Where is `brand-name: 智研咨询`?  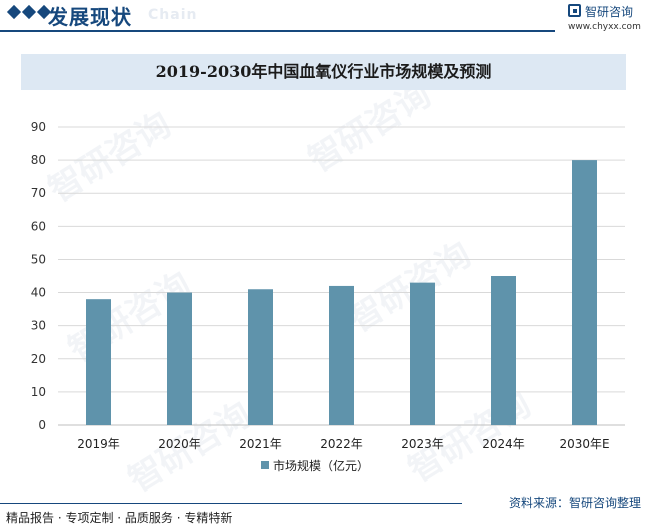
brand-name: 智研咨询 is located at coordinates (609, 12).